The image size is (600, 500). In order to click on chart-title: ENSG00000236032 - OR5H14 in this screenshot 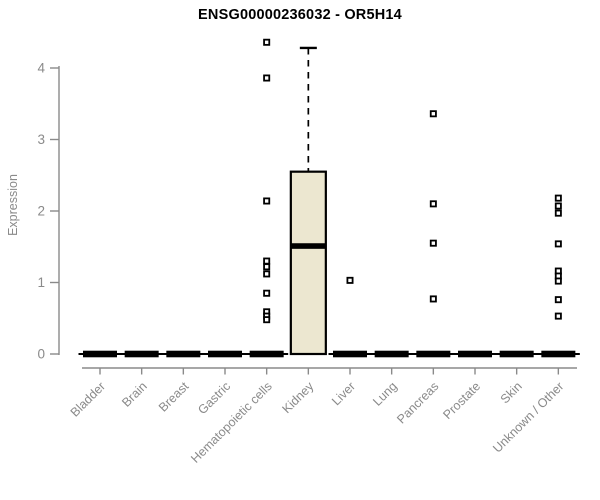, I will do `click(300, 15)`.